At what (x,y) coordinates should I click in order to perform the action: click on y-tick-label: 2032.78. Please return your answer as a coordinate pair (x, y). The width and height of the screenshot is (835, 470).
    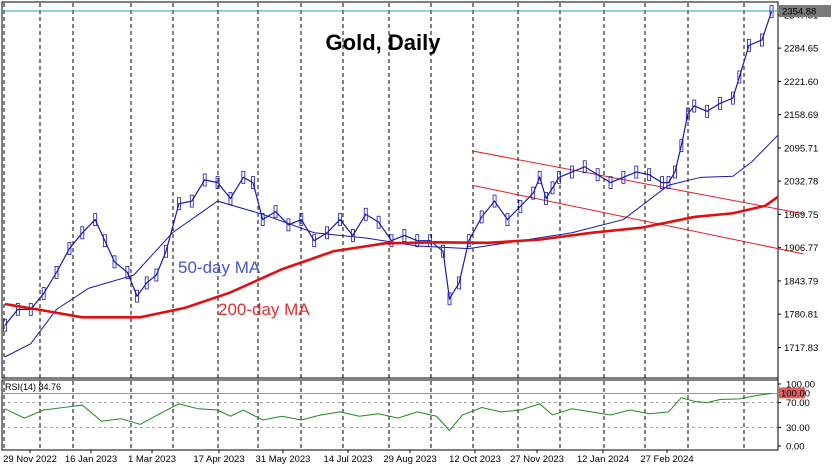
    Looking at the image, I should click on (801, 182).